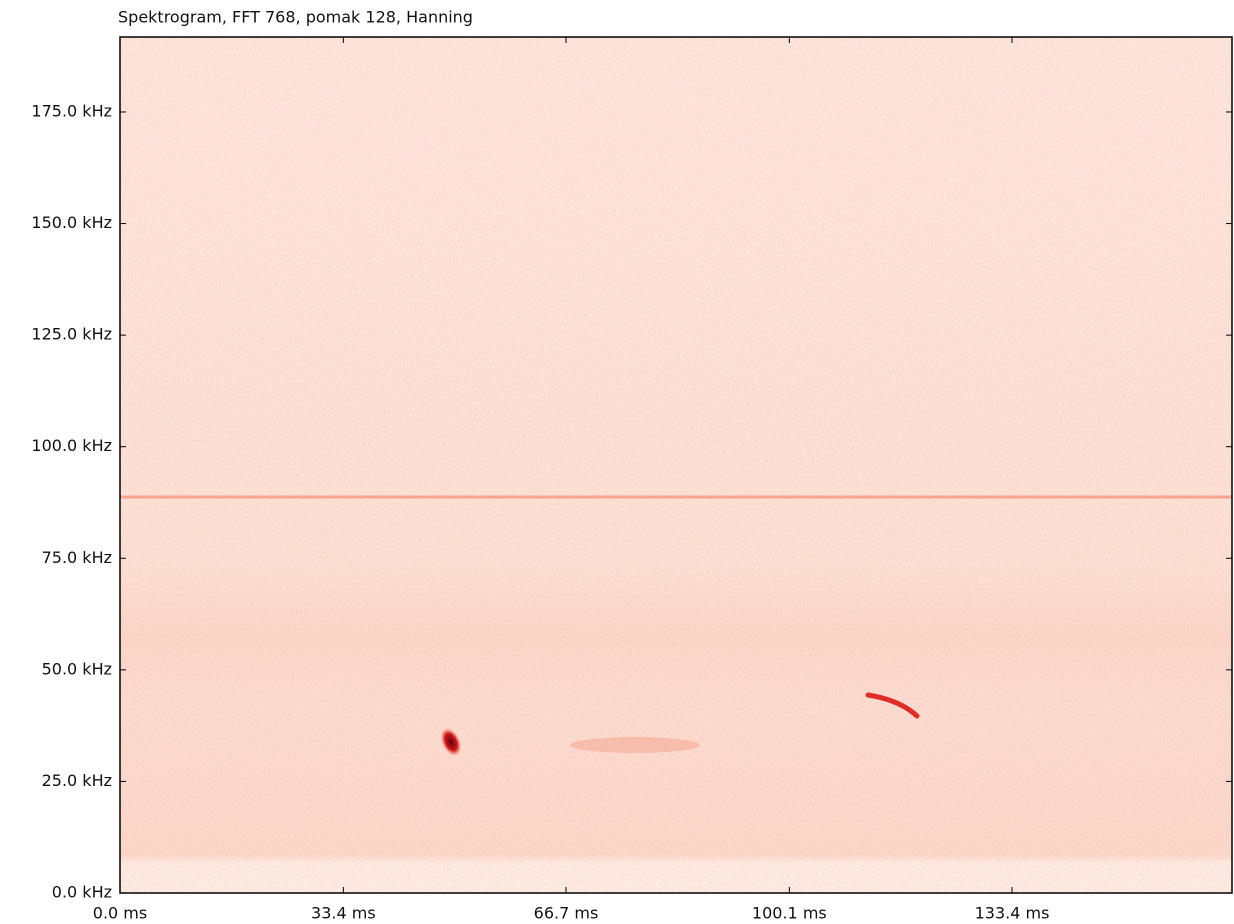 The height and width of the screenshot is (924, 1234). Describe the element at coordinates (82, 892) in the screenshot. I see `y-tick-label: 0.0 kHz` at that location.